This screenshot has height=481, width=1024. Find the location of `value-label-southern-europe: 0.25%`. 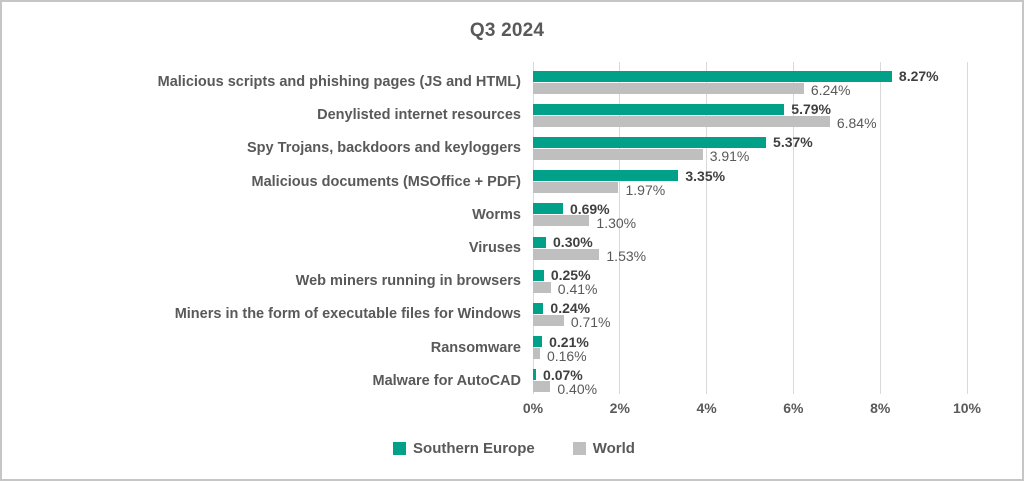

value-label-southern-europe: 0.25% is located at coordinates (570, 275).